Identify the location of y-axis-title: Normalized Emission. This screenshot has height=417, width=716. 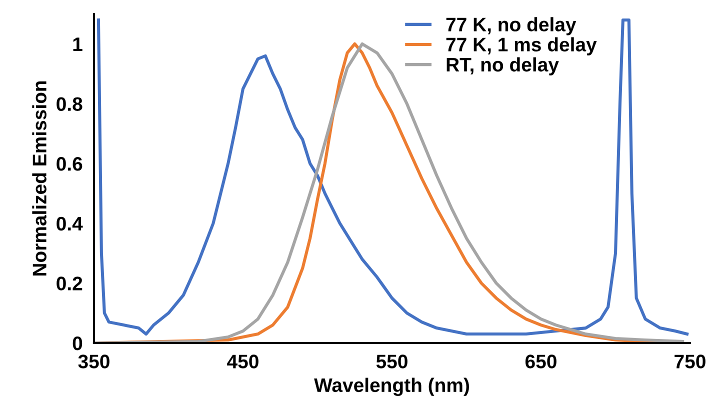
(39, 178).